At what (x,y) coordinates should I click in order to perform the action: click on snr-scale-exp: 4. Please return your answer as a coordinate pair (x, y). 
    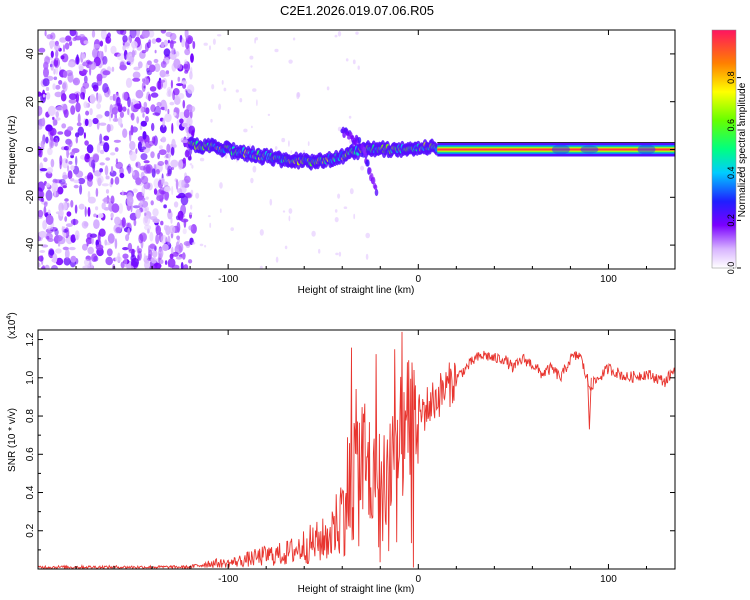
    Looking at the image, I should click on (9, 318).